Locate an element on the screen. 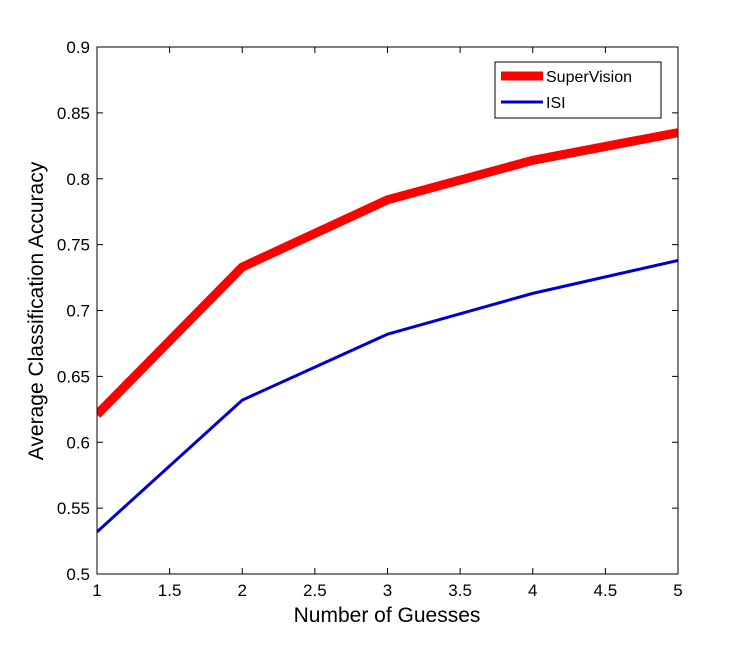 The image size is (749, 651). y-axis-title: Average Classification Accuracy is located at coordinates (36, 310).